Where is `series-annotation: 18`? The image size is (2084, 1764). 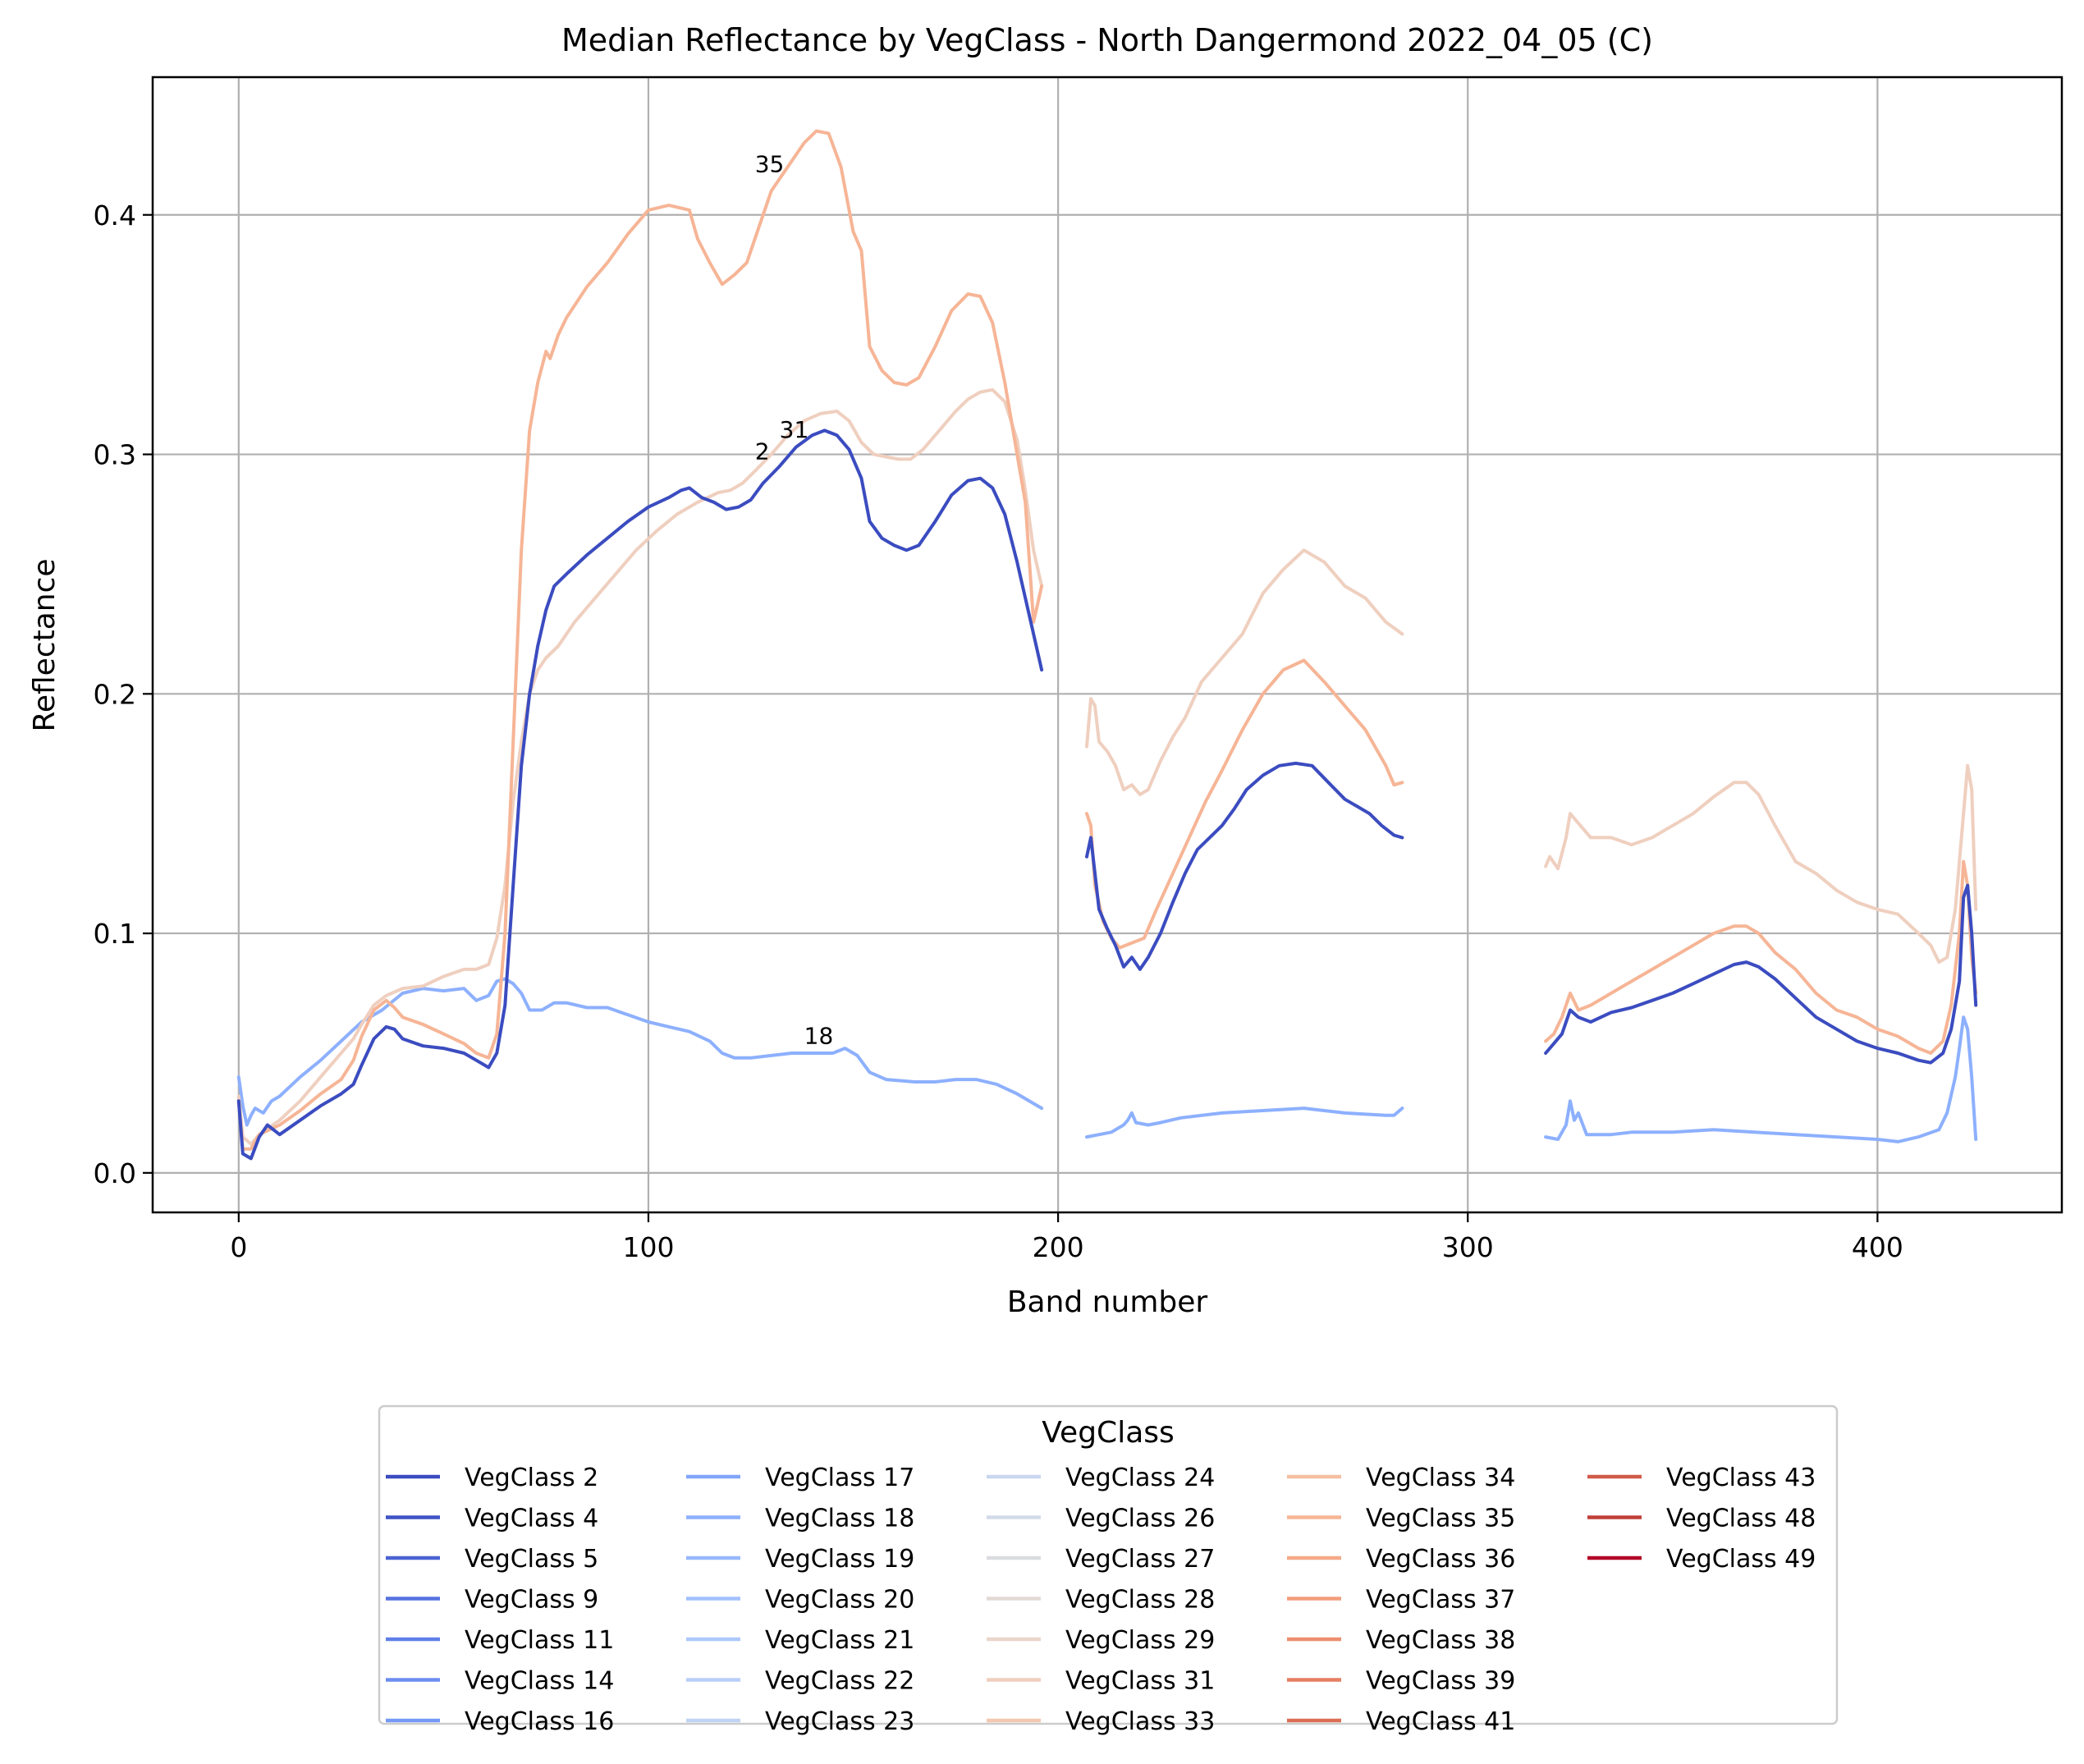
series-annotation: 18 is located at coordinates (819, 1035).